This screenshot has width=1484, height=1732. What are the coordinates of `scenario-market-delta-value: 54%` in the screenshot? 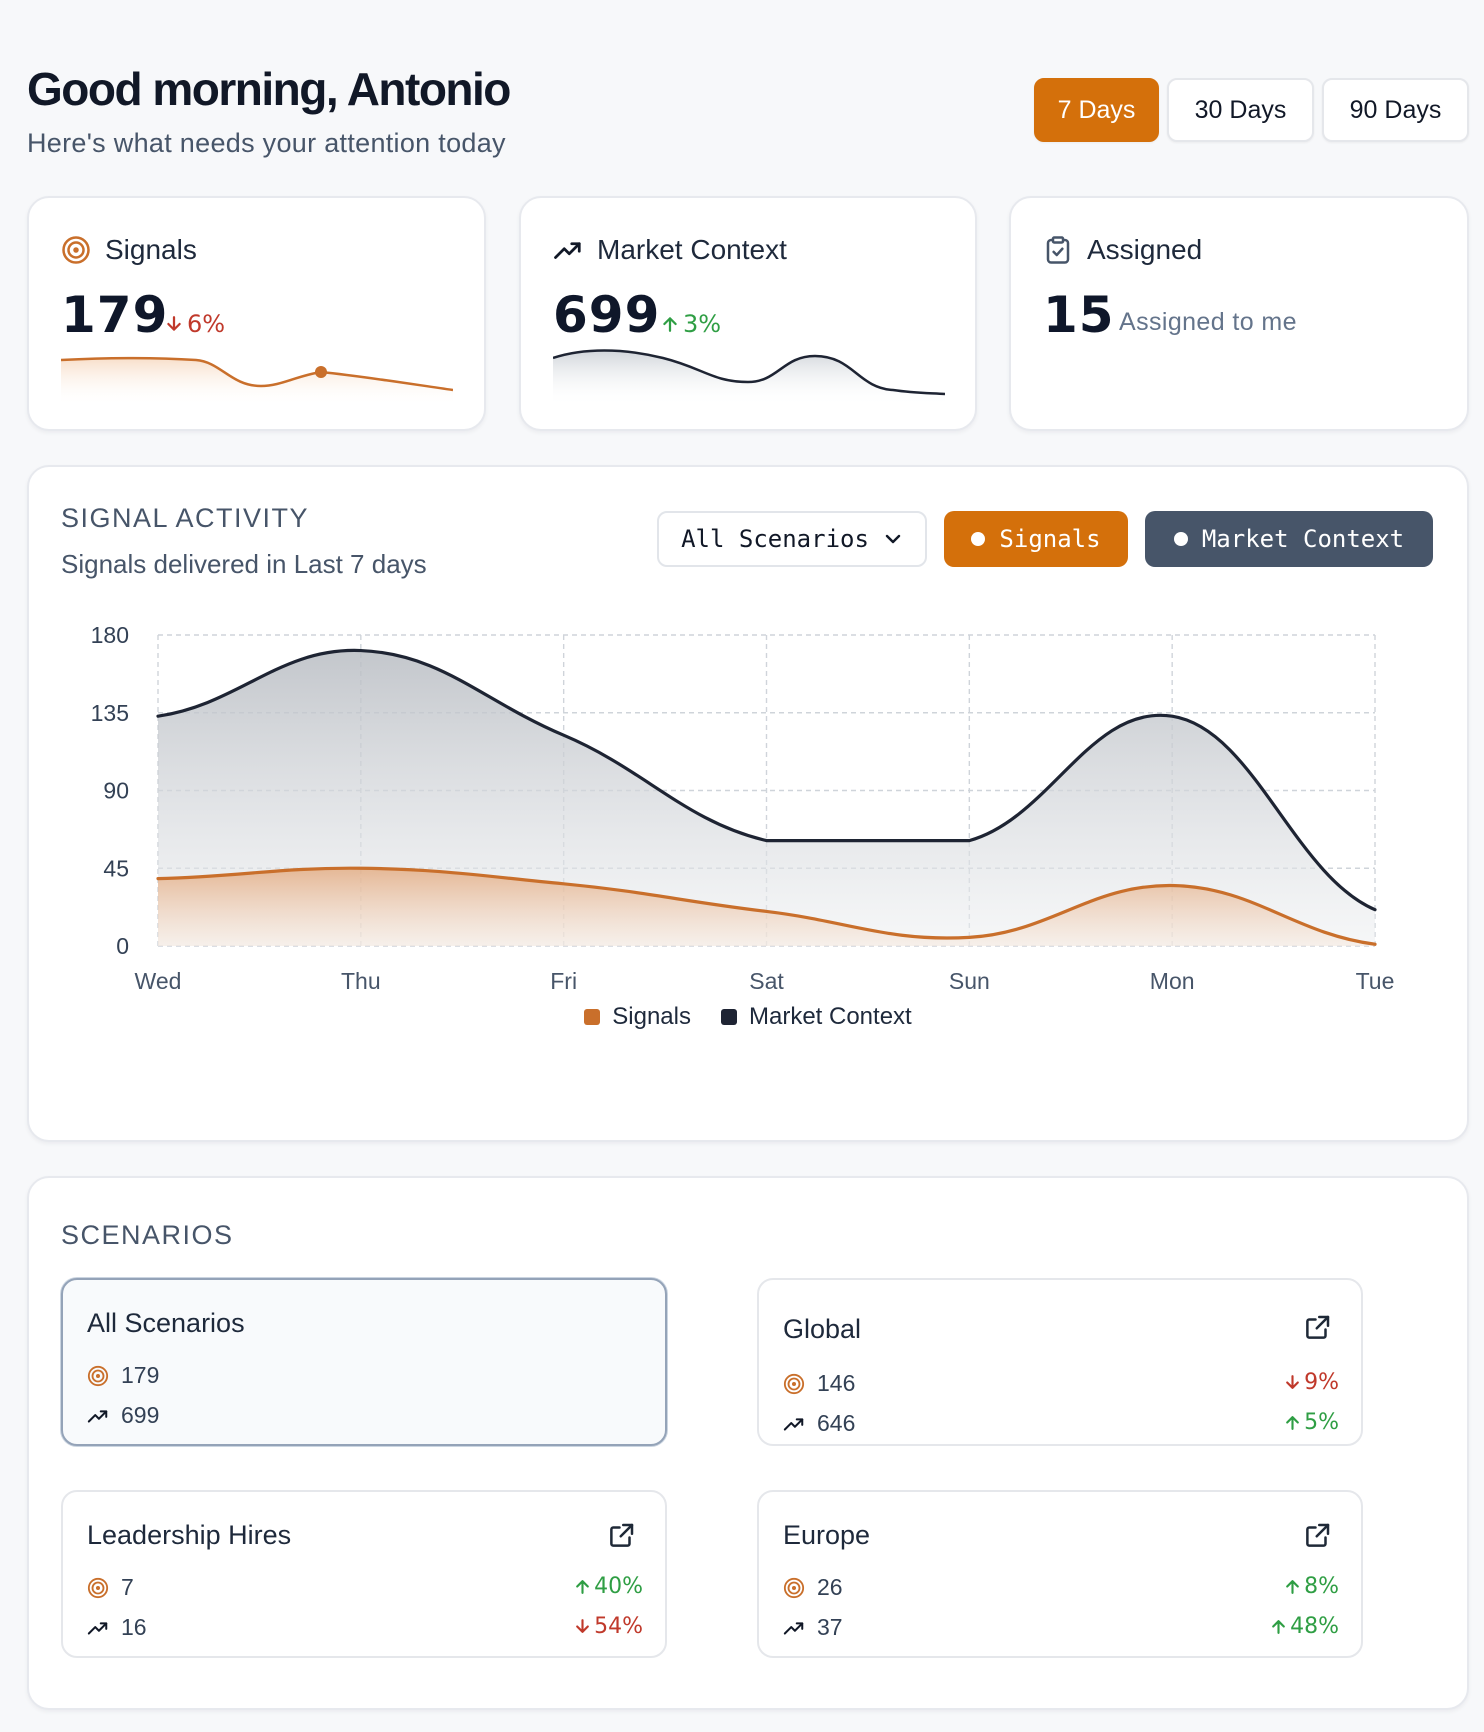 It's located at (618, 1626).